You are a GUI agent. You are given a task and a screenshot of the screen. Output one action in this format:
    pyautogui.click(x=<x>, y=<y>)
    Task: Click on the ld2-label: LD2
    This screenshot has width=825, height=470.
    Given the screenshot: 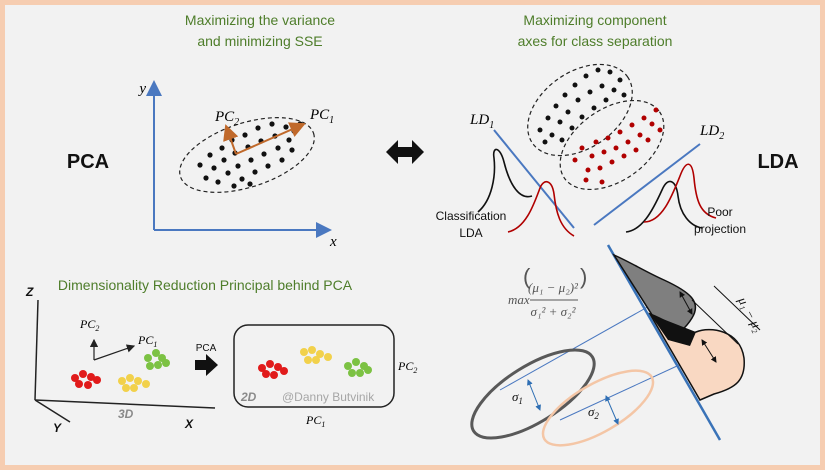 What is the action you would take?
    pyautogui.click(x=711, y=132)
    